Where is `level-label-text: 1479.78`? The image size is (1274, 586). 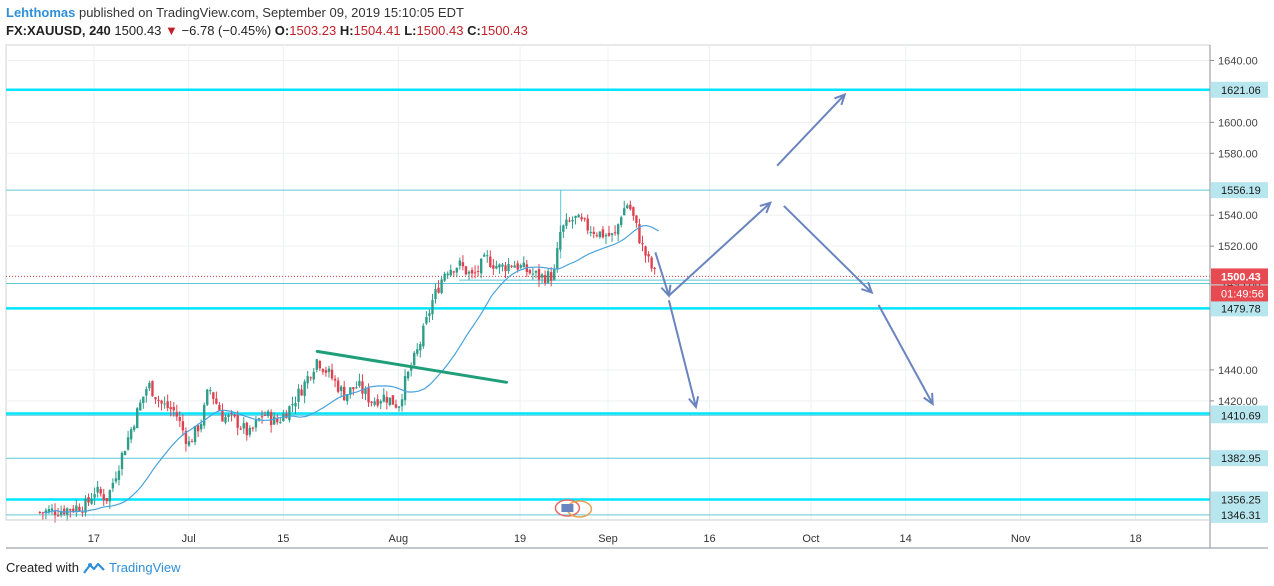
level-label-text: 1479.78 is located at coordinates (1241, 309).